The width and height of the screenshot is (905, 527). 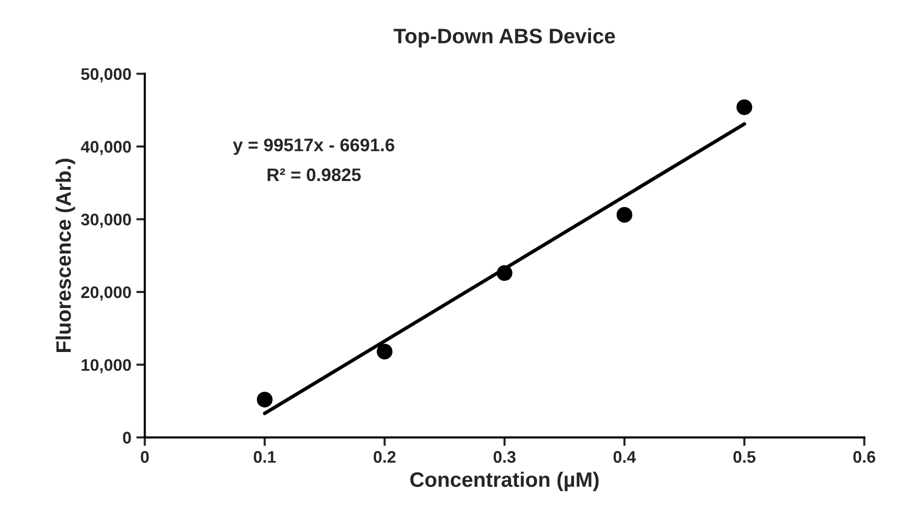 What do you see at coordinates (105, 148) in the screenshot?
I see `y-tick-label: 40,000` at bounding box center [105, 148].